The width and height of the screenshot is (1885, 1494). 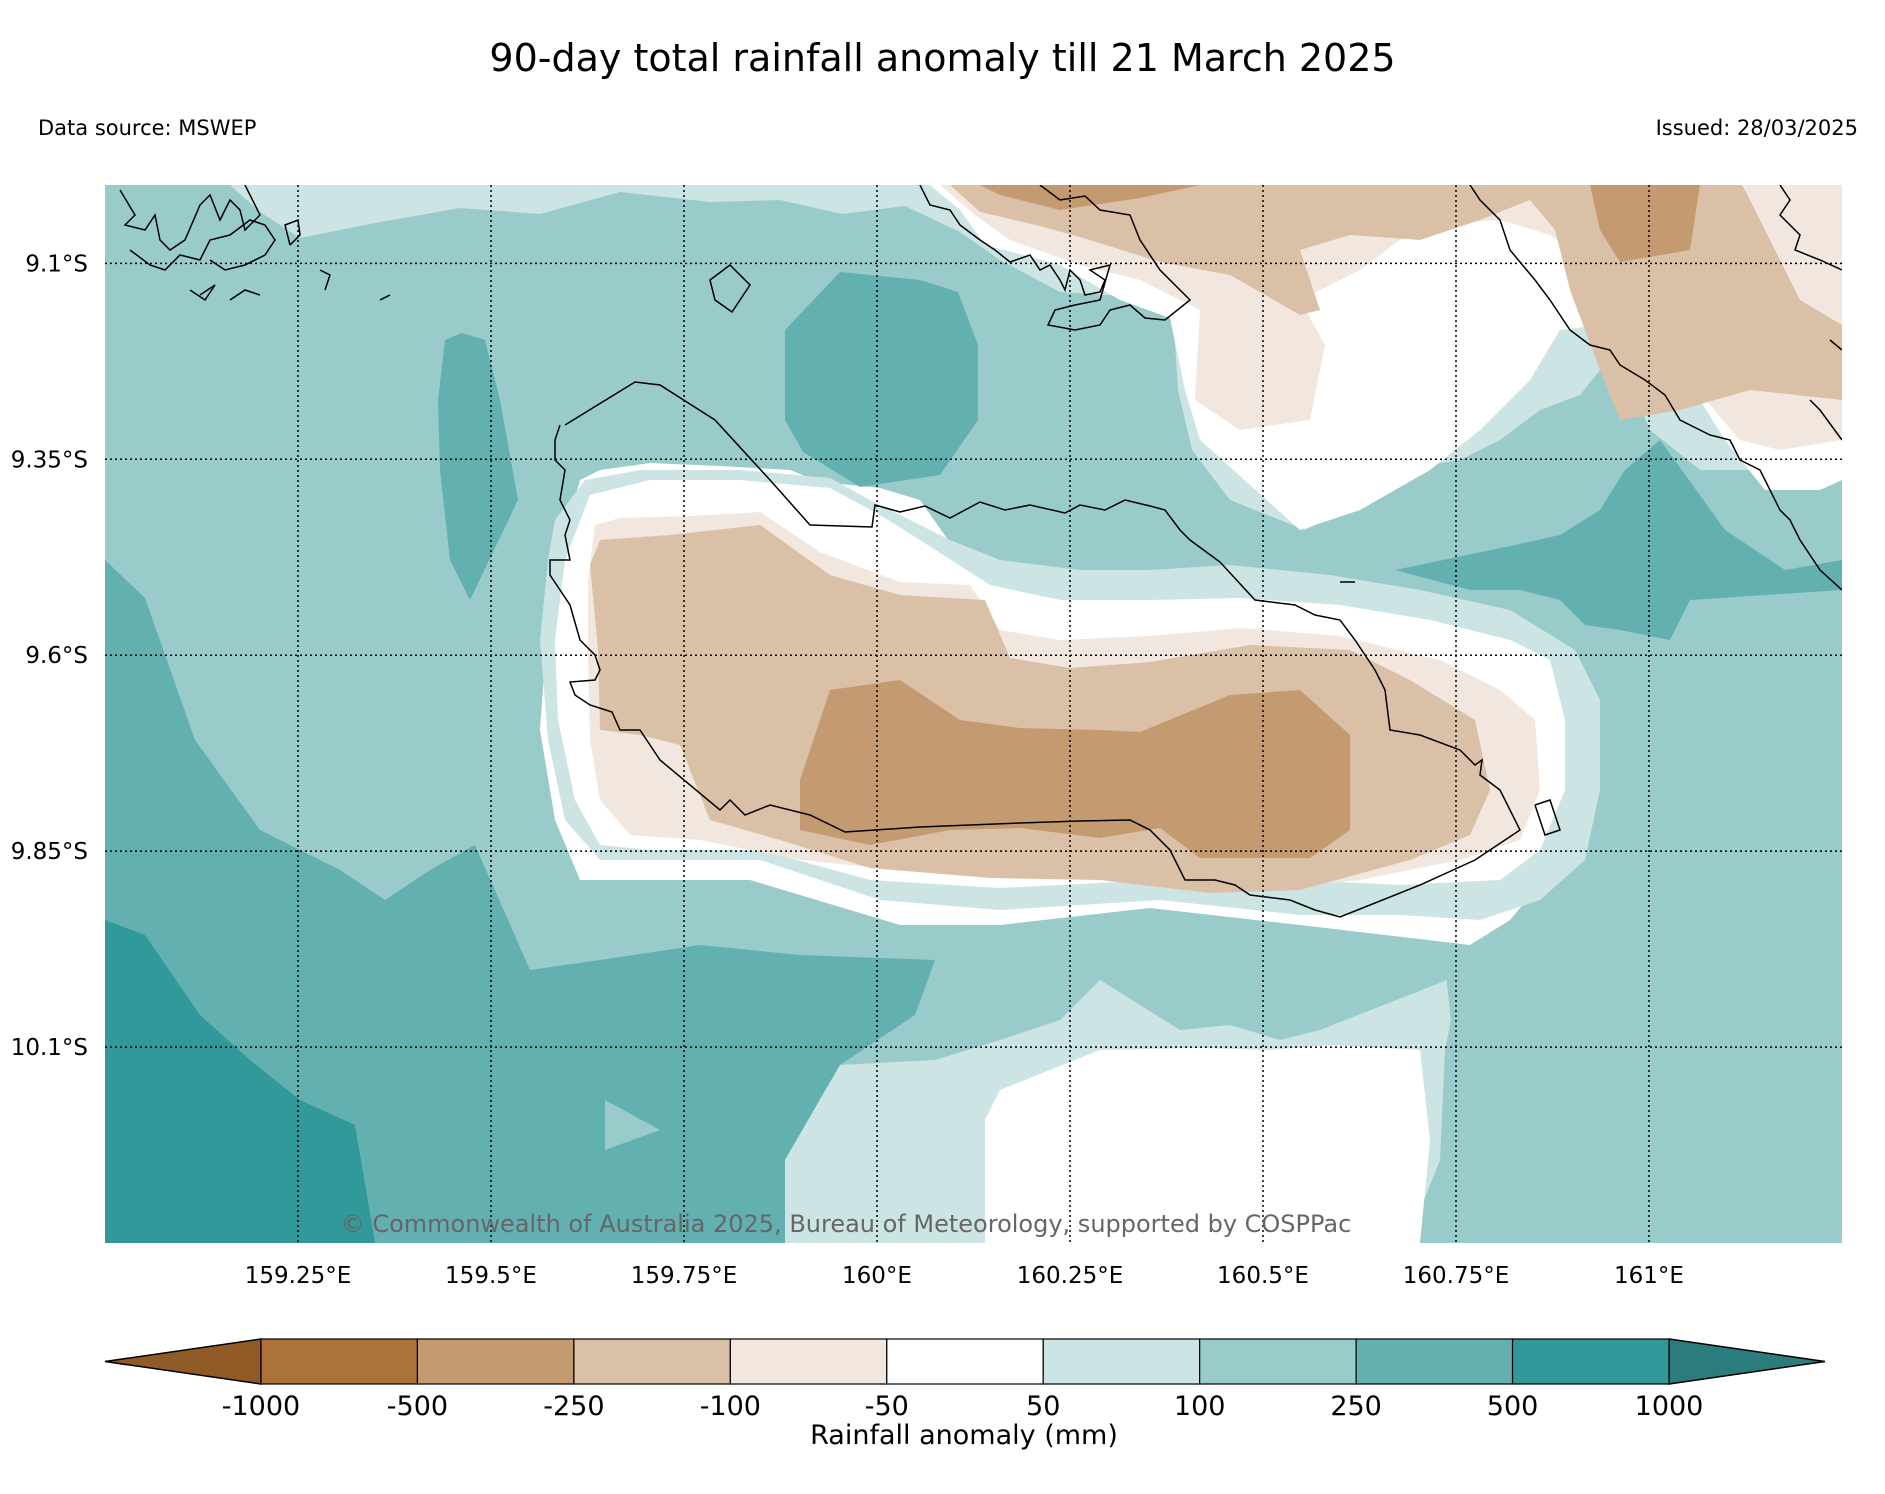 What do you see at coordinates (1655, 388) in the screenshot?
I see `coastline-northeast` at bounding box center [1655, 388].